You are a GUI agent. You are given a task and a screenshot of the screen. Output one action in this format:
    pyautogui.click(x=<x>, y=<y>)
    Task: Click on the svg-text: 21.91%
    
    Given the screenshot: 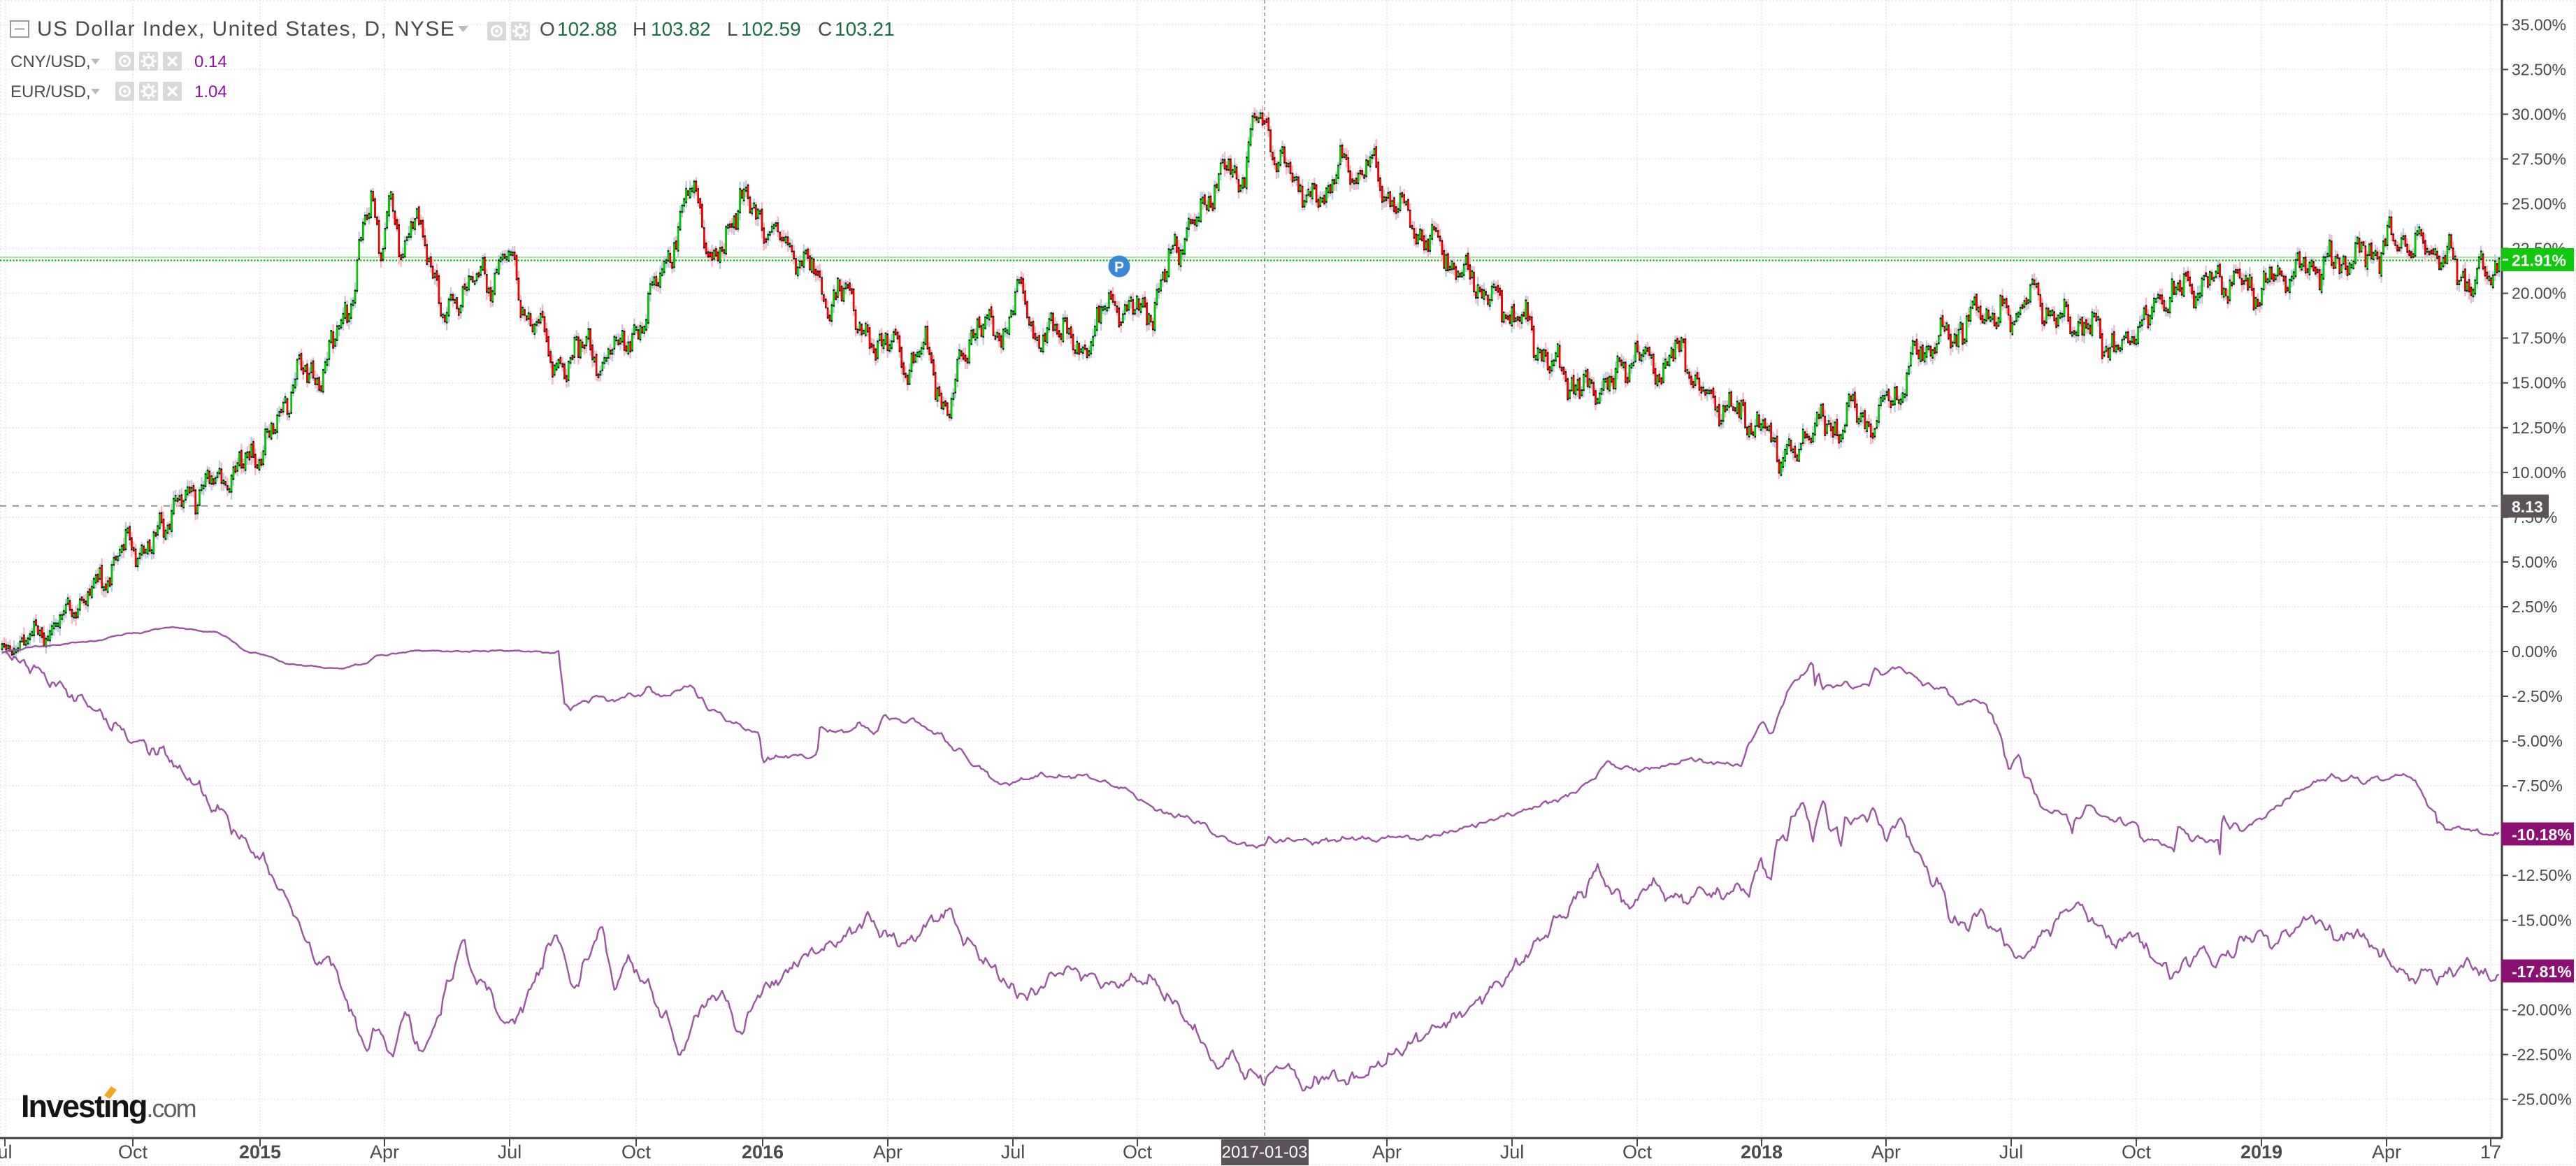 What is the action you would take?
    pyautogui.click(x=2539, y=261)
    